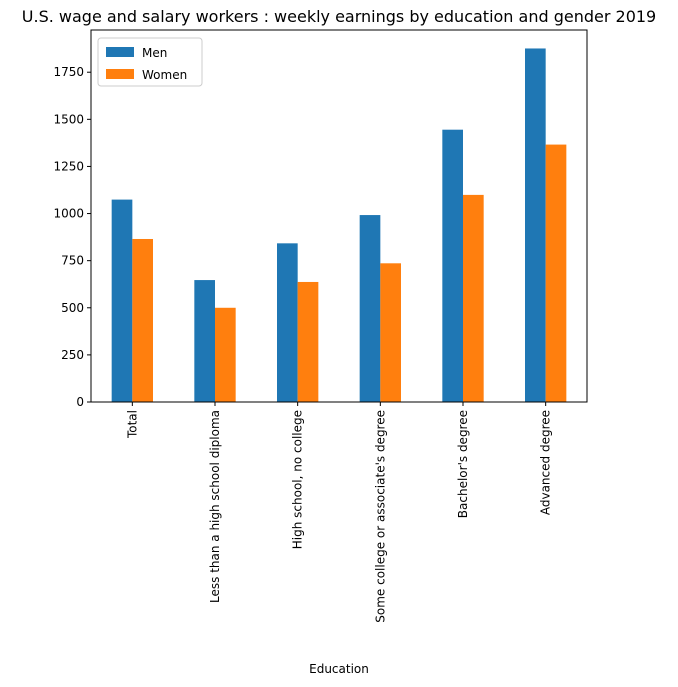  What do you see at coordinates (120, 52) in the screenshot?
I see `legend-swatch-men` at bounding box center [120, 52].